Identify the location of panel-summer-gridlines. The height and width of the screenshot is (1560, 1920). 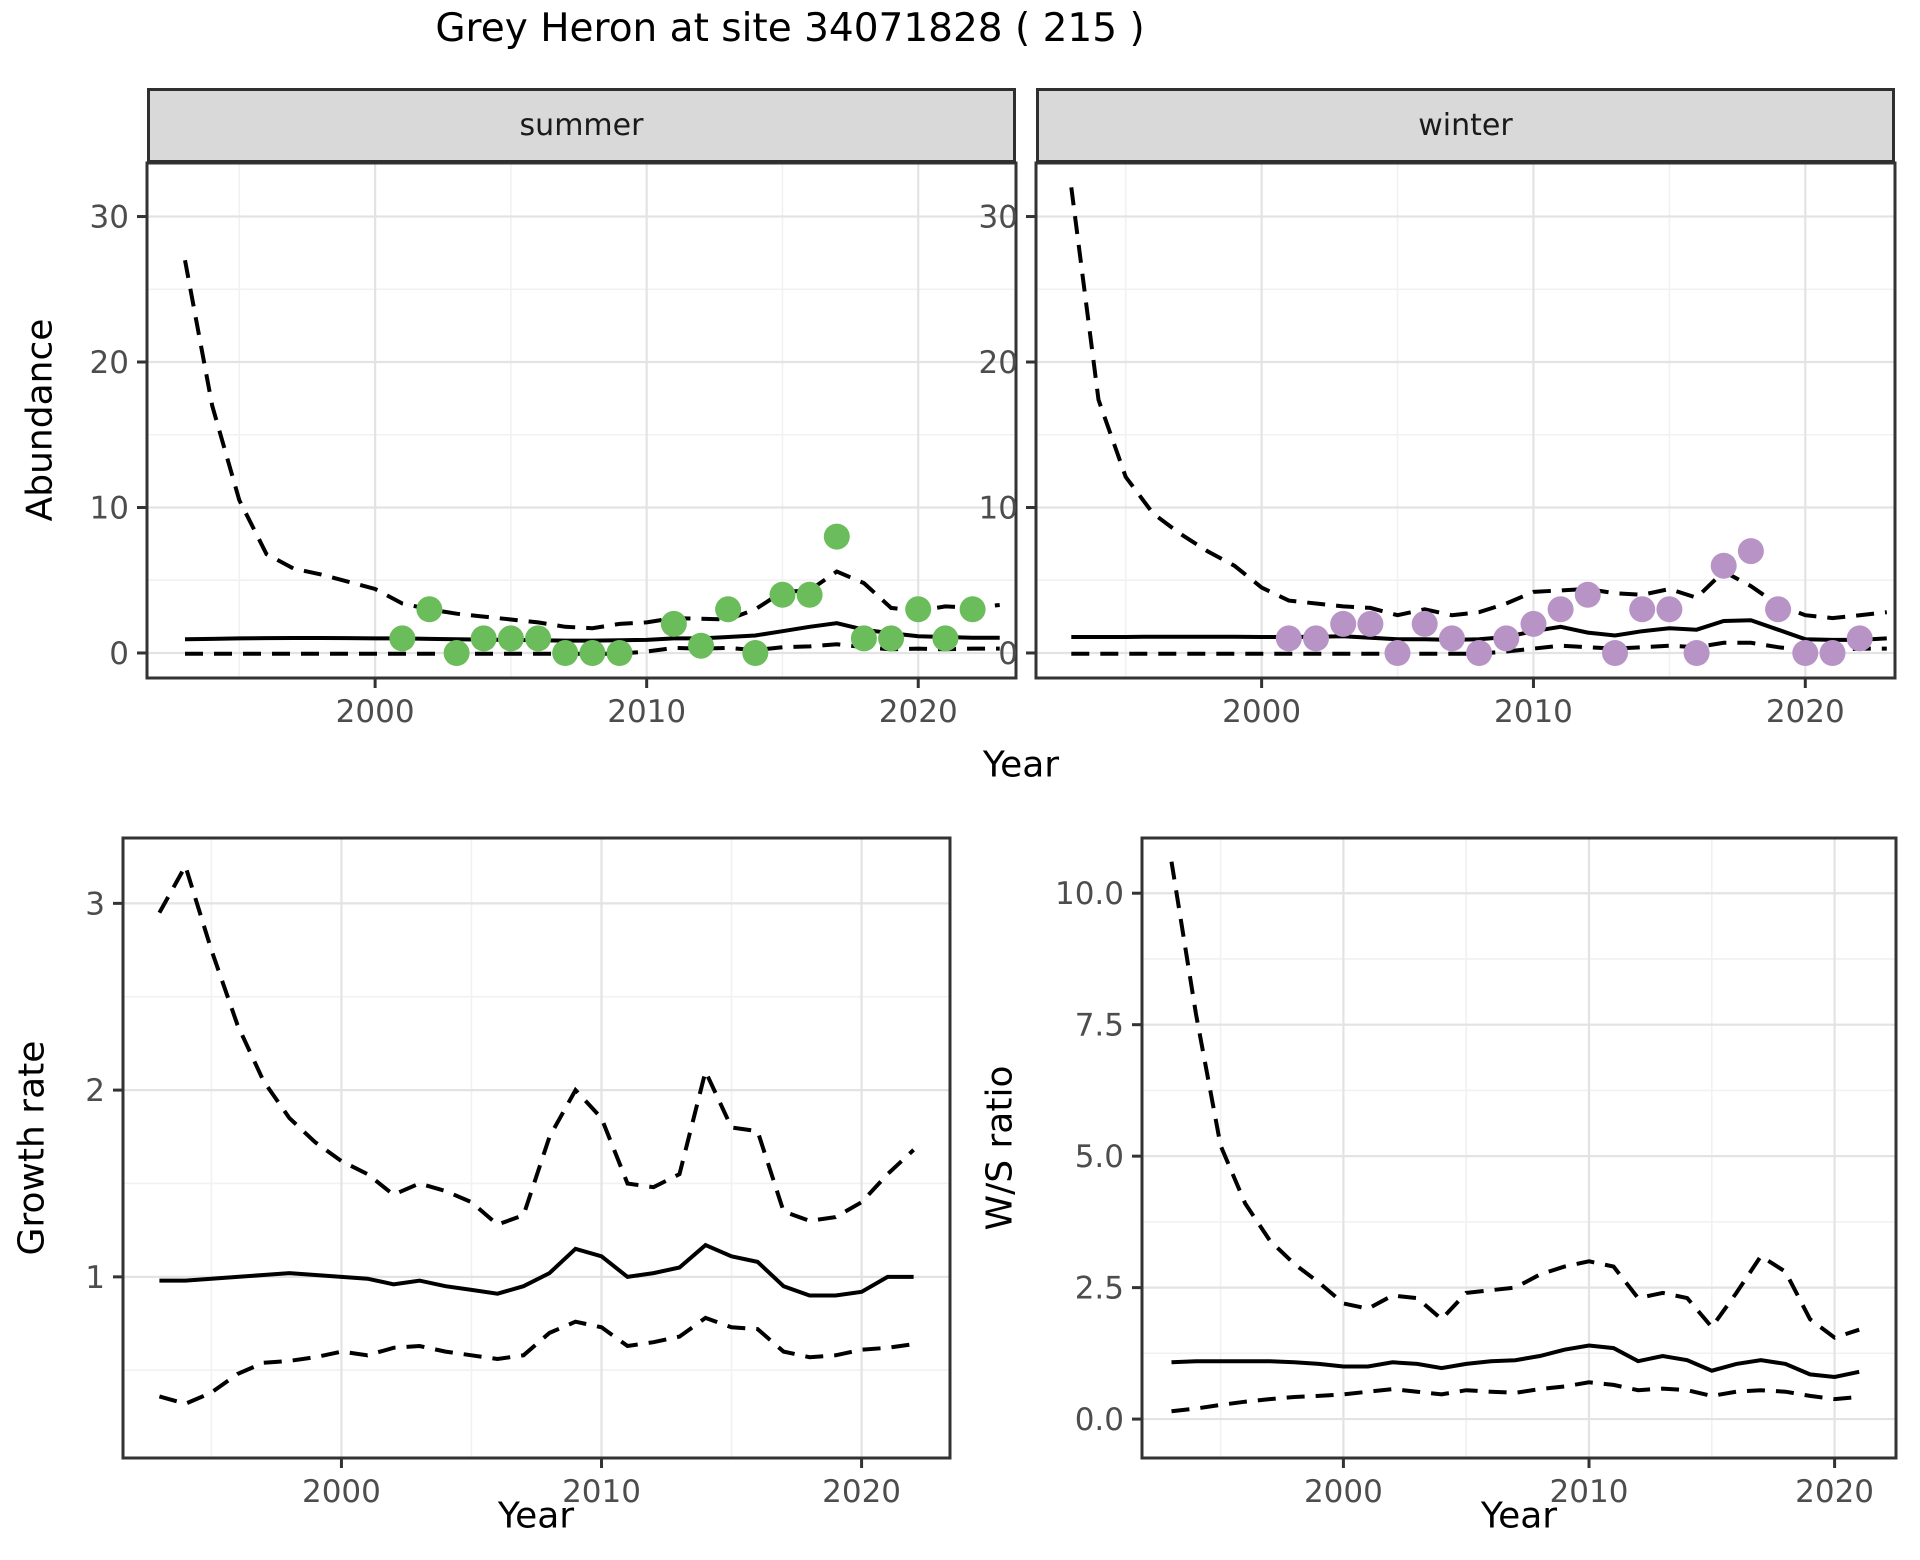
(581, 420).